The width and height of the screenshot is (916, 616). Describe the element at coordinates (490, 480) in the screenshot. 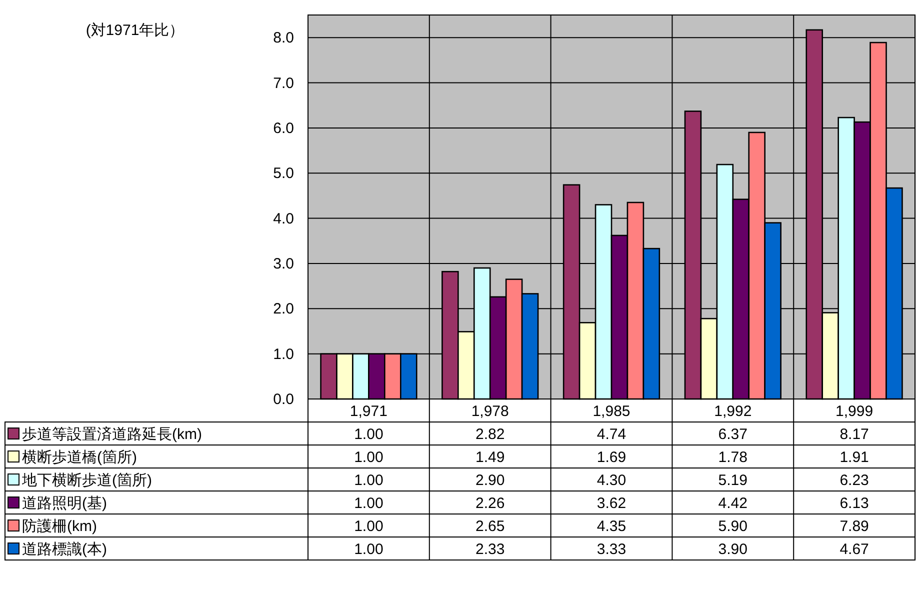

I see `data-label: 2.90` at that location.